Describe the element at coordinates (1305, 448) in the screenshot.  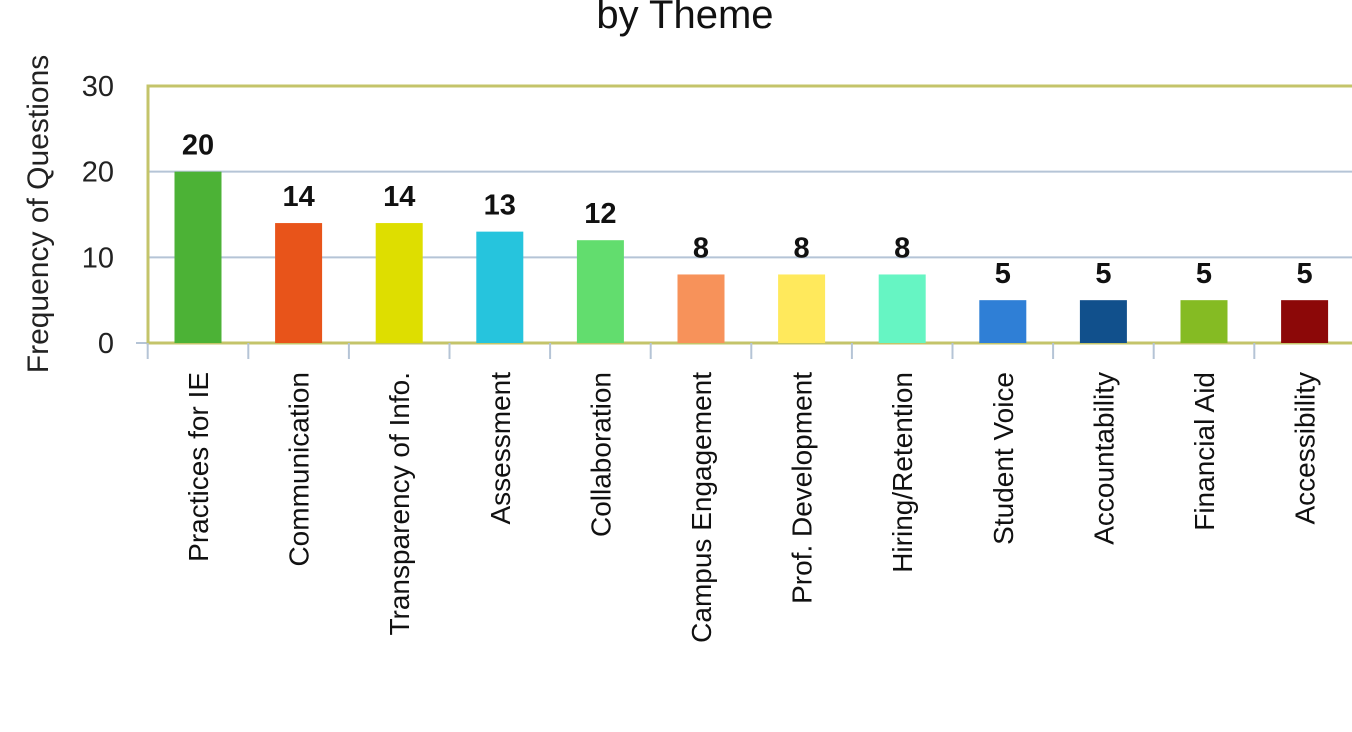
I see `x-tick-label: Accessibility` at that location.